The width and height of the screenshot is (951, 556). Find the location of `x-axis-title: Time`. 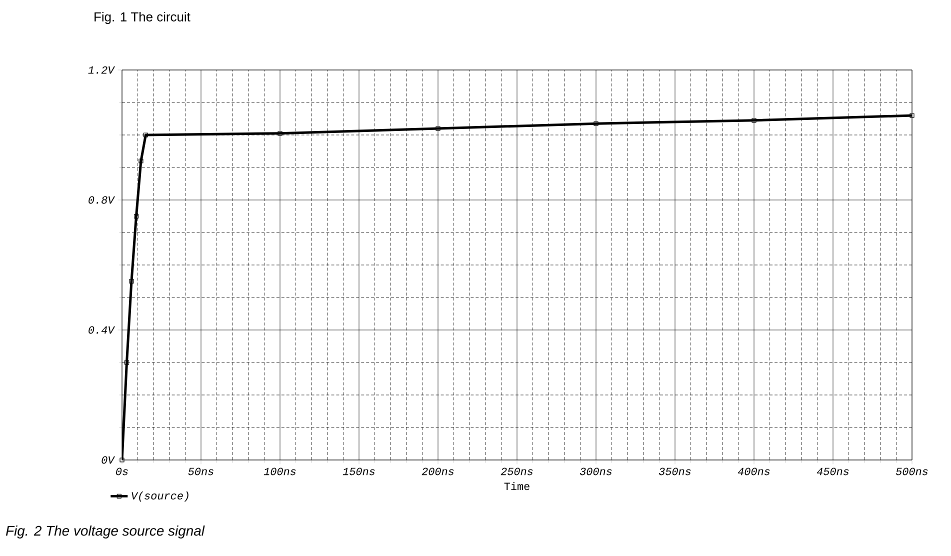

x-axis-title: Time is located at coordinates (517, 486).